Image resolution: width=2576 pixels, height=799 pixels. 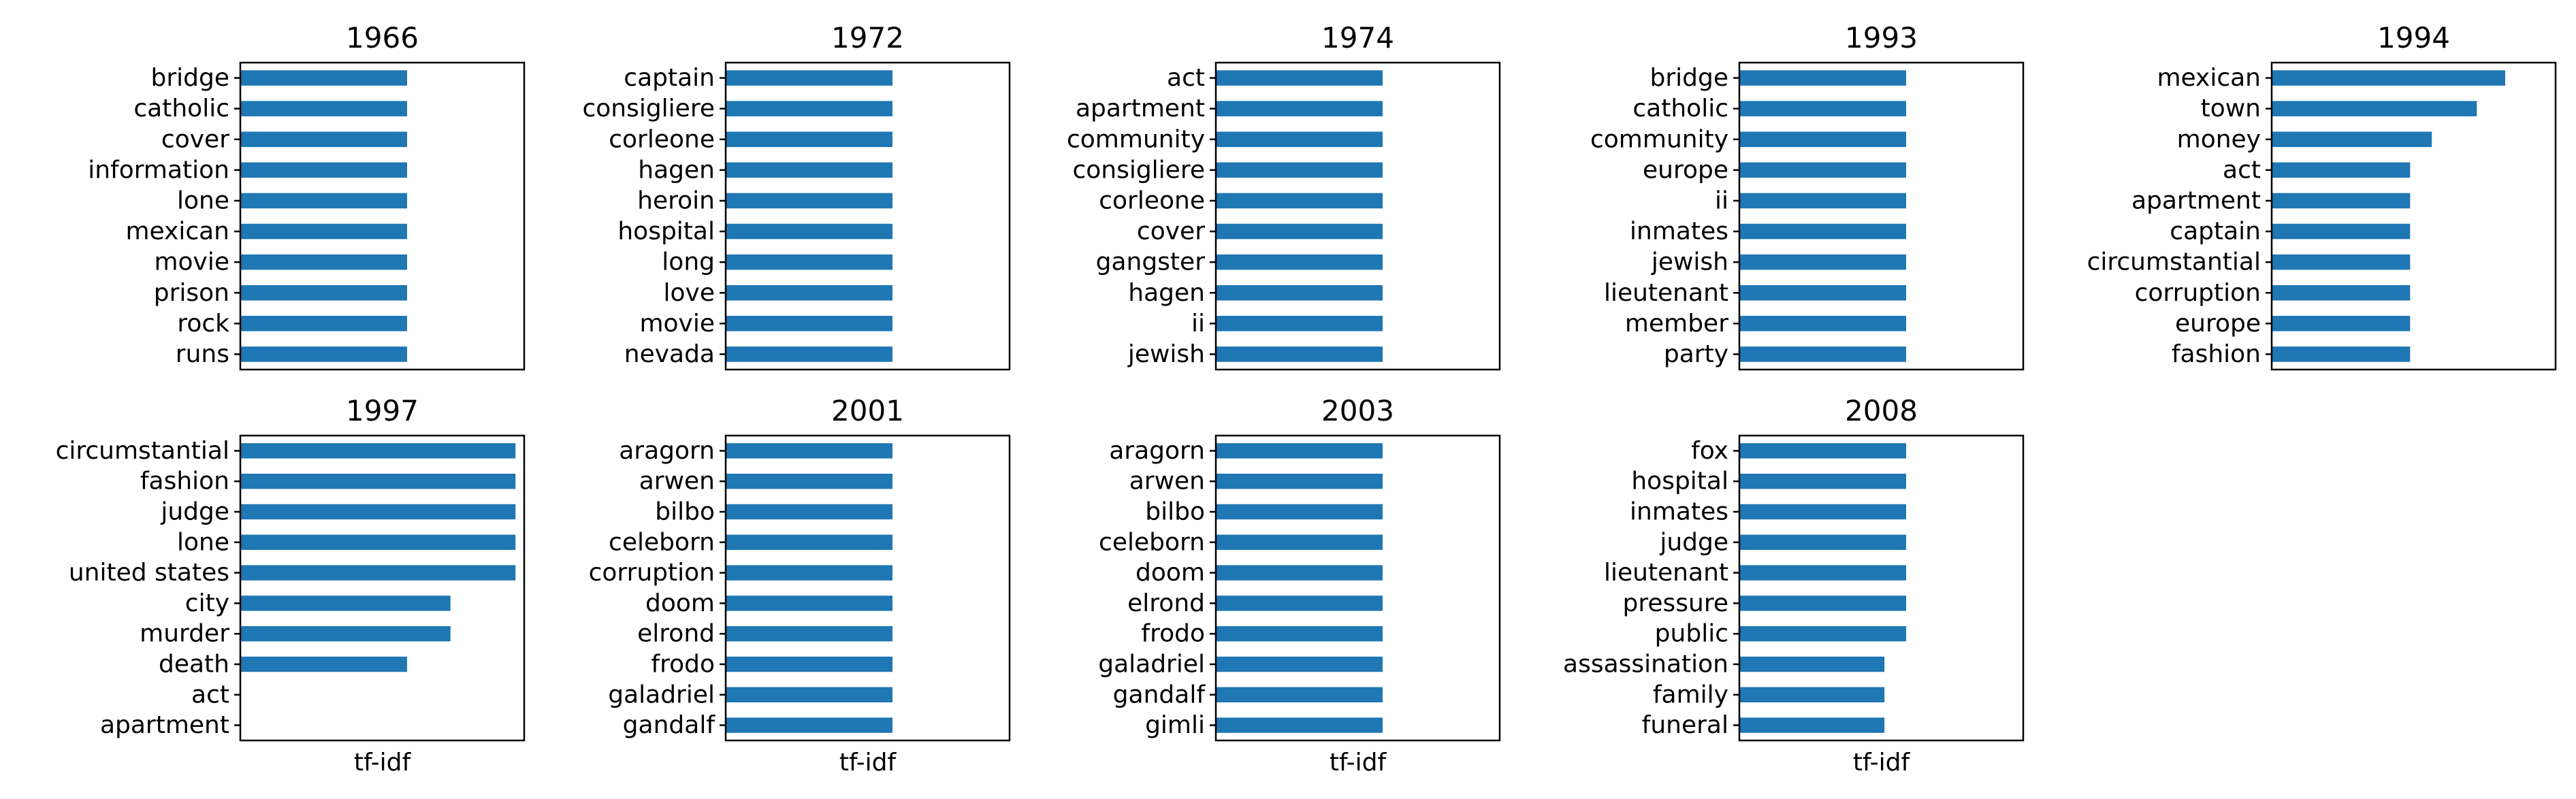 I want to click on category-label: party, so click(x=1696, y=354).